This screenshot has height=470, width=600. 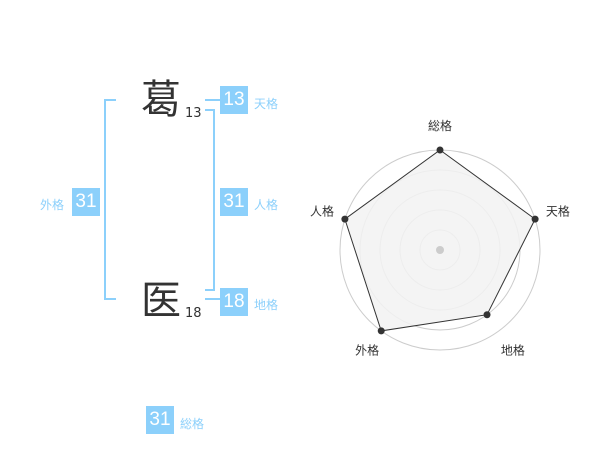 What do you see at coordinates (193, 113) in the screenshot?
I see `stroke-count-1: 13` at bounding box center [193, 113].